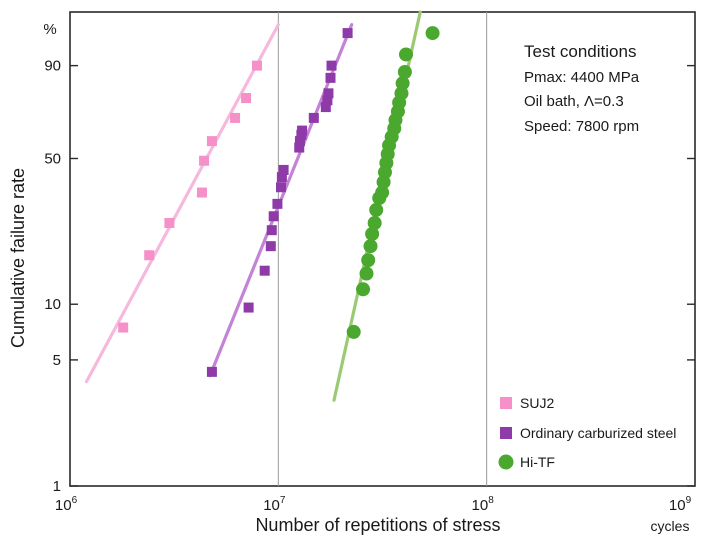 The width and height of the screenshot is (701, 538). What do you see at coordinates (52, 66) in the screenshot?
I see `y-tick-label: 90` at bounding box center [52, 66].